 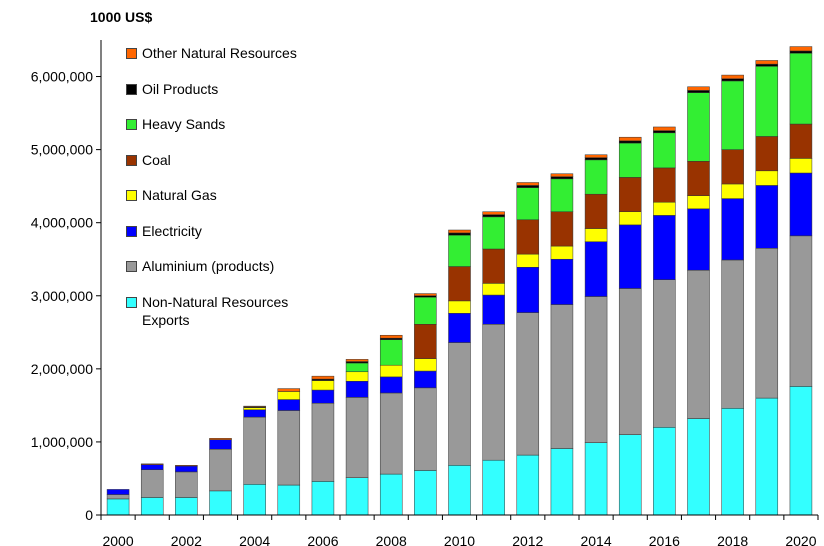 What do you see at coordinates (254, 539) in the screenshot?
I see `x-tick-label: 2004` at bounding box center [254, 539].